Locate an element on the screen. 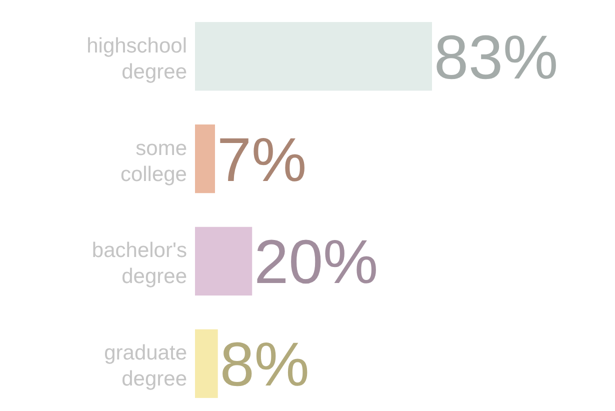 The image size is (615, 411). y-tick-label: graduate degree is located at coordinates (145, 366).